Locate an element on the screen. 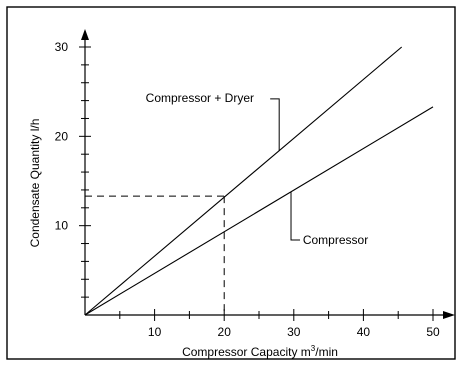 This screenshot has height=365, width=461. y-tick-label: 30 is located at coordinates (62, 47).